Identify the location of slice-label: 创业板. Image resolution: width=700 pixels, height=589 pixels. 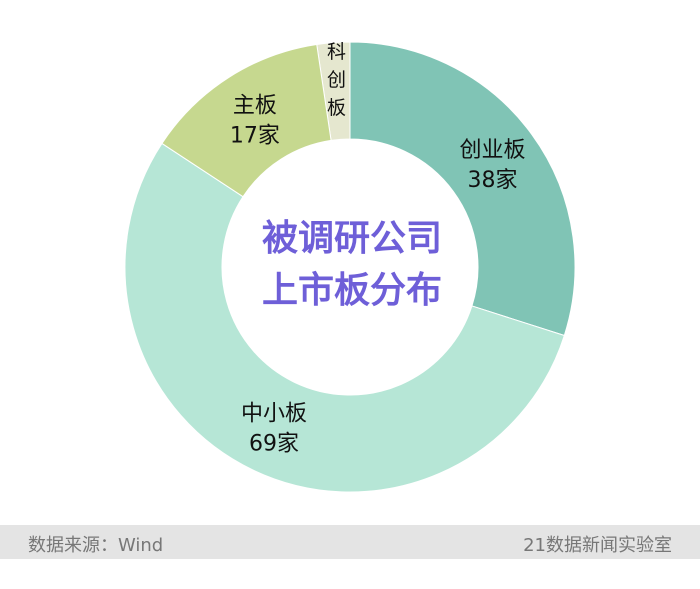
(493, 150).